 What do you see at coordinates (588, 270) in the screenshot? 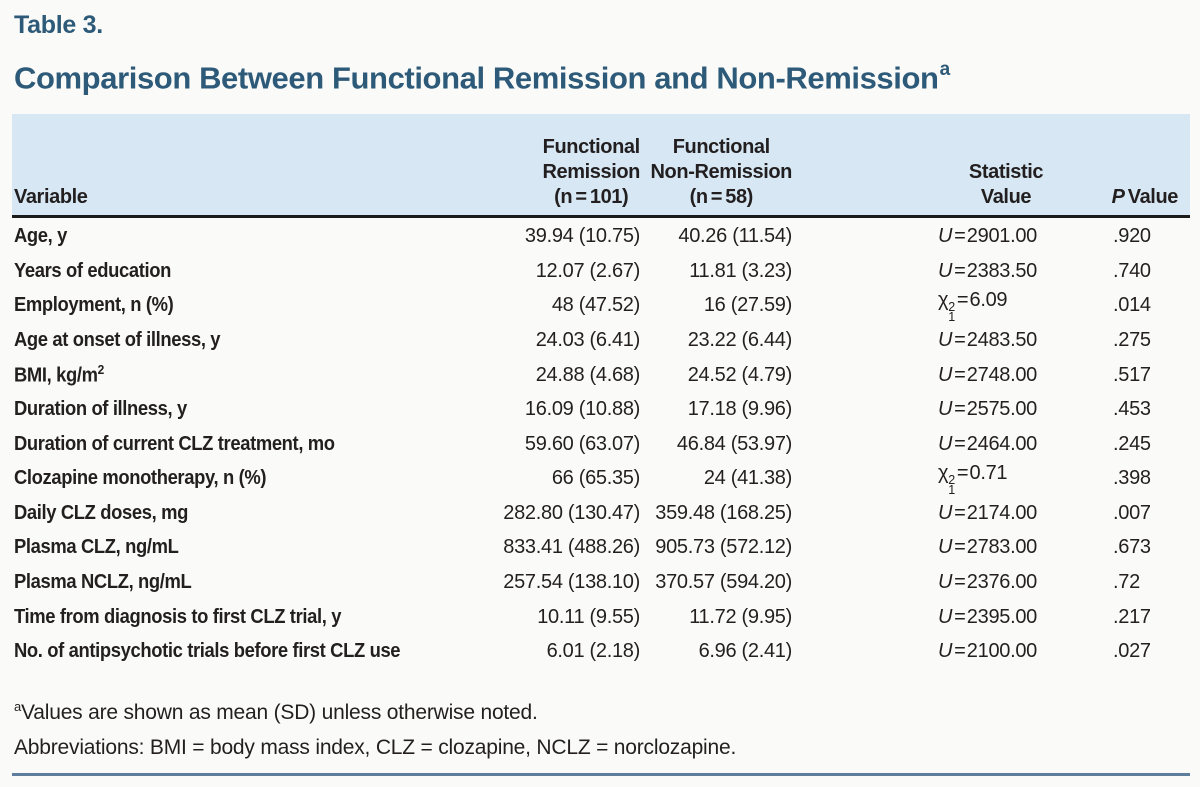
I see `remission-value: 12.07 (2.67)` at bounding box center [588, 270].